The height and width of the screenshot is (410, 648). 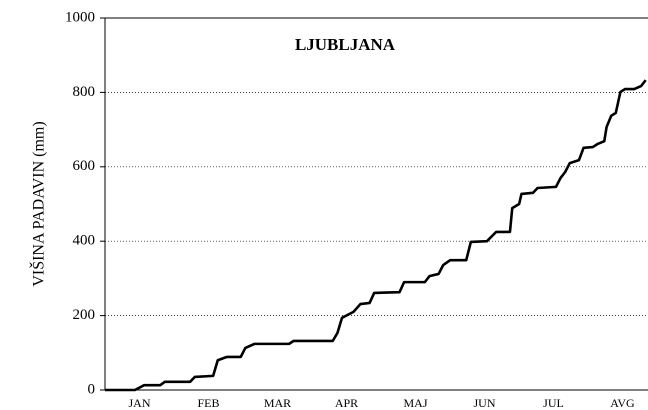 What do you see at coordinates (277, 403) in the screenshot?
I see `x-tick-label: MAR` at bounding box center [277, 403].